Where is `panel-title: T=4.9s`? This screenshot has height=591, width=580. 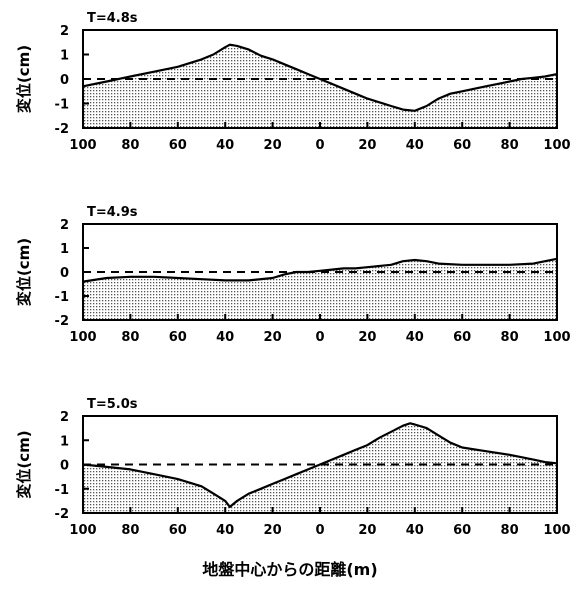
panel-title: T=4.9s is located at coordinates (112, 212).